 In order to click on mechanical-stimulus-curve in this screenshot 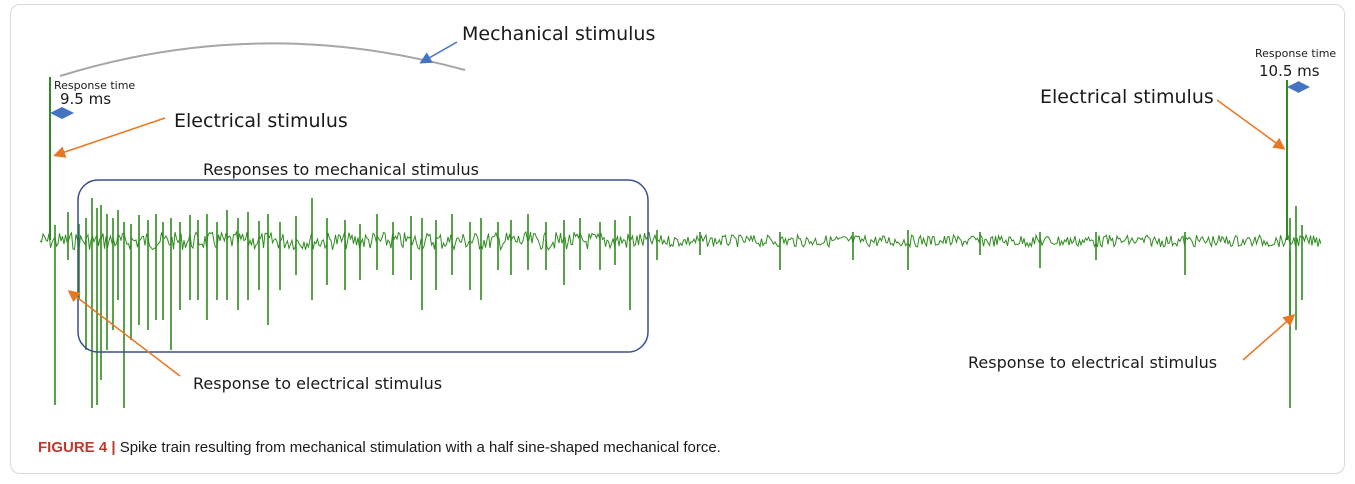, I will do `click(262, 59)`.